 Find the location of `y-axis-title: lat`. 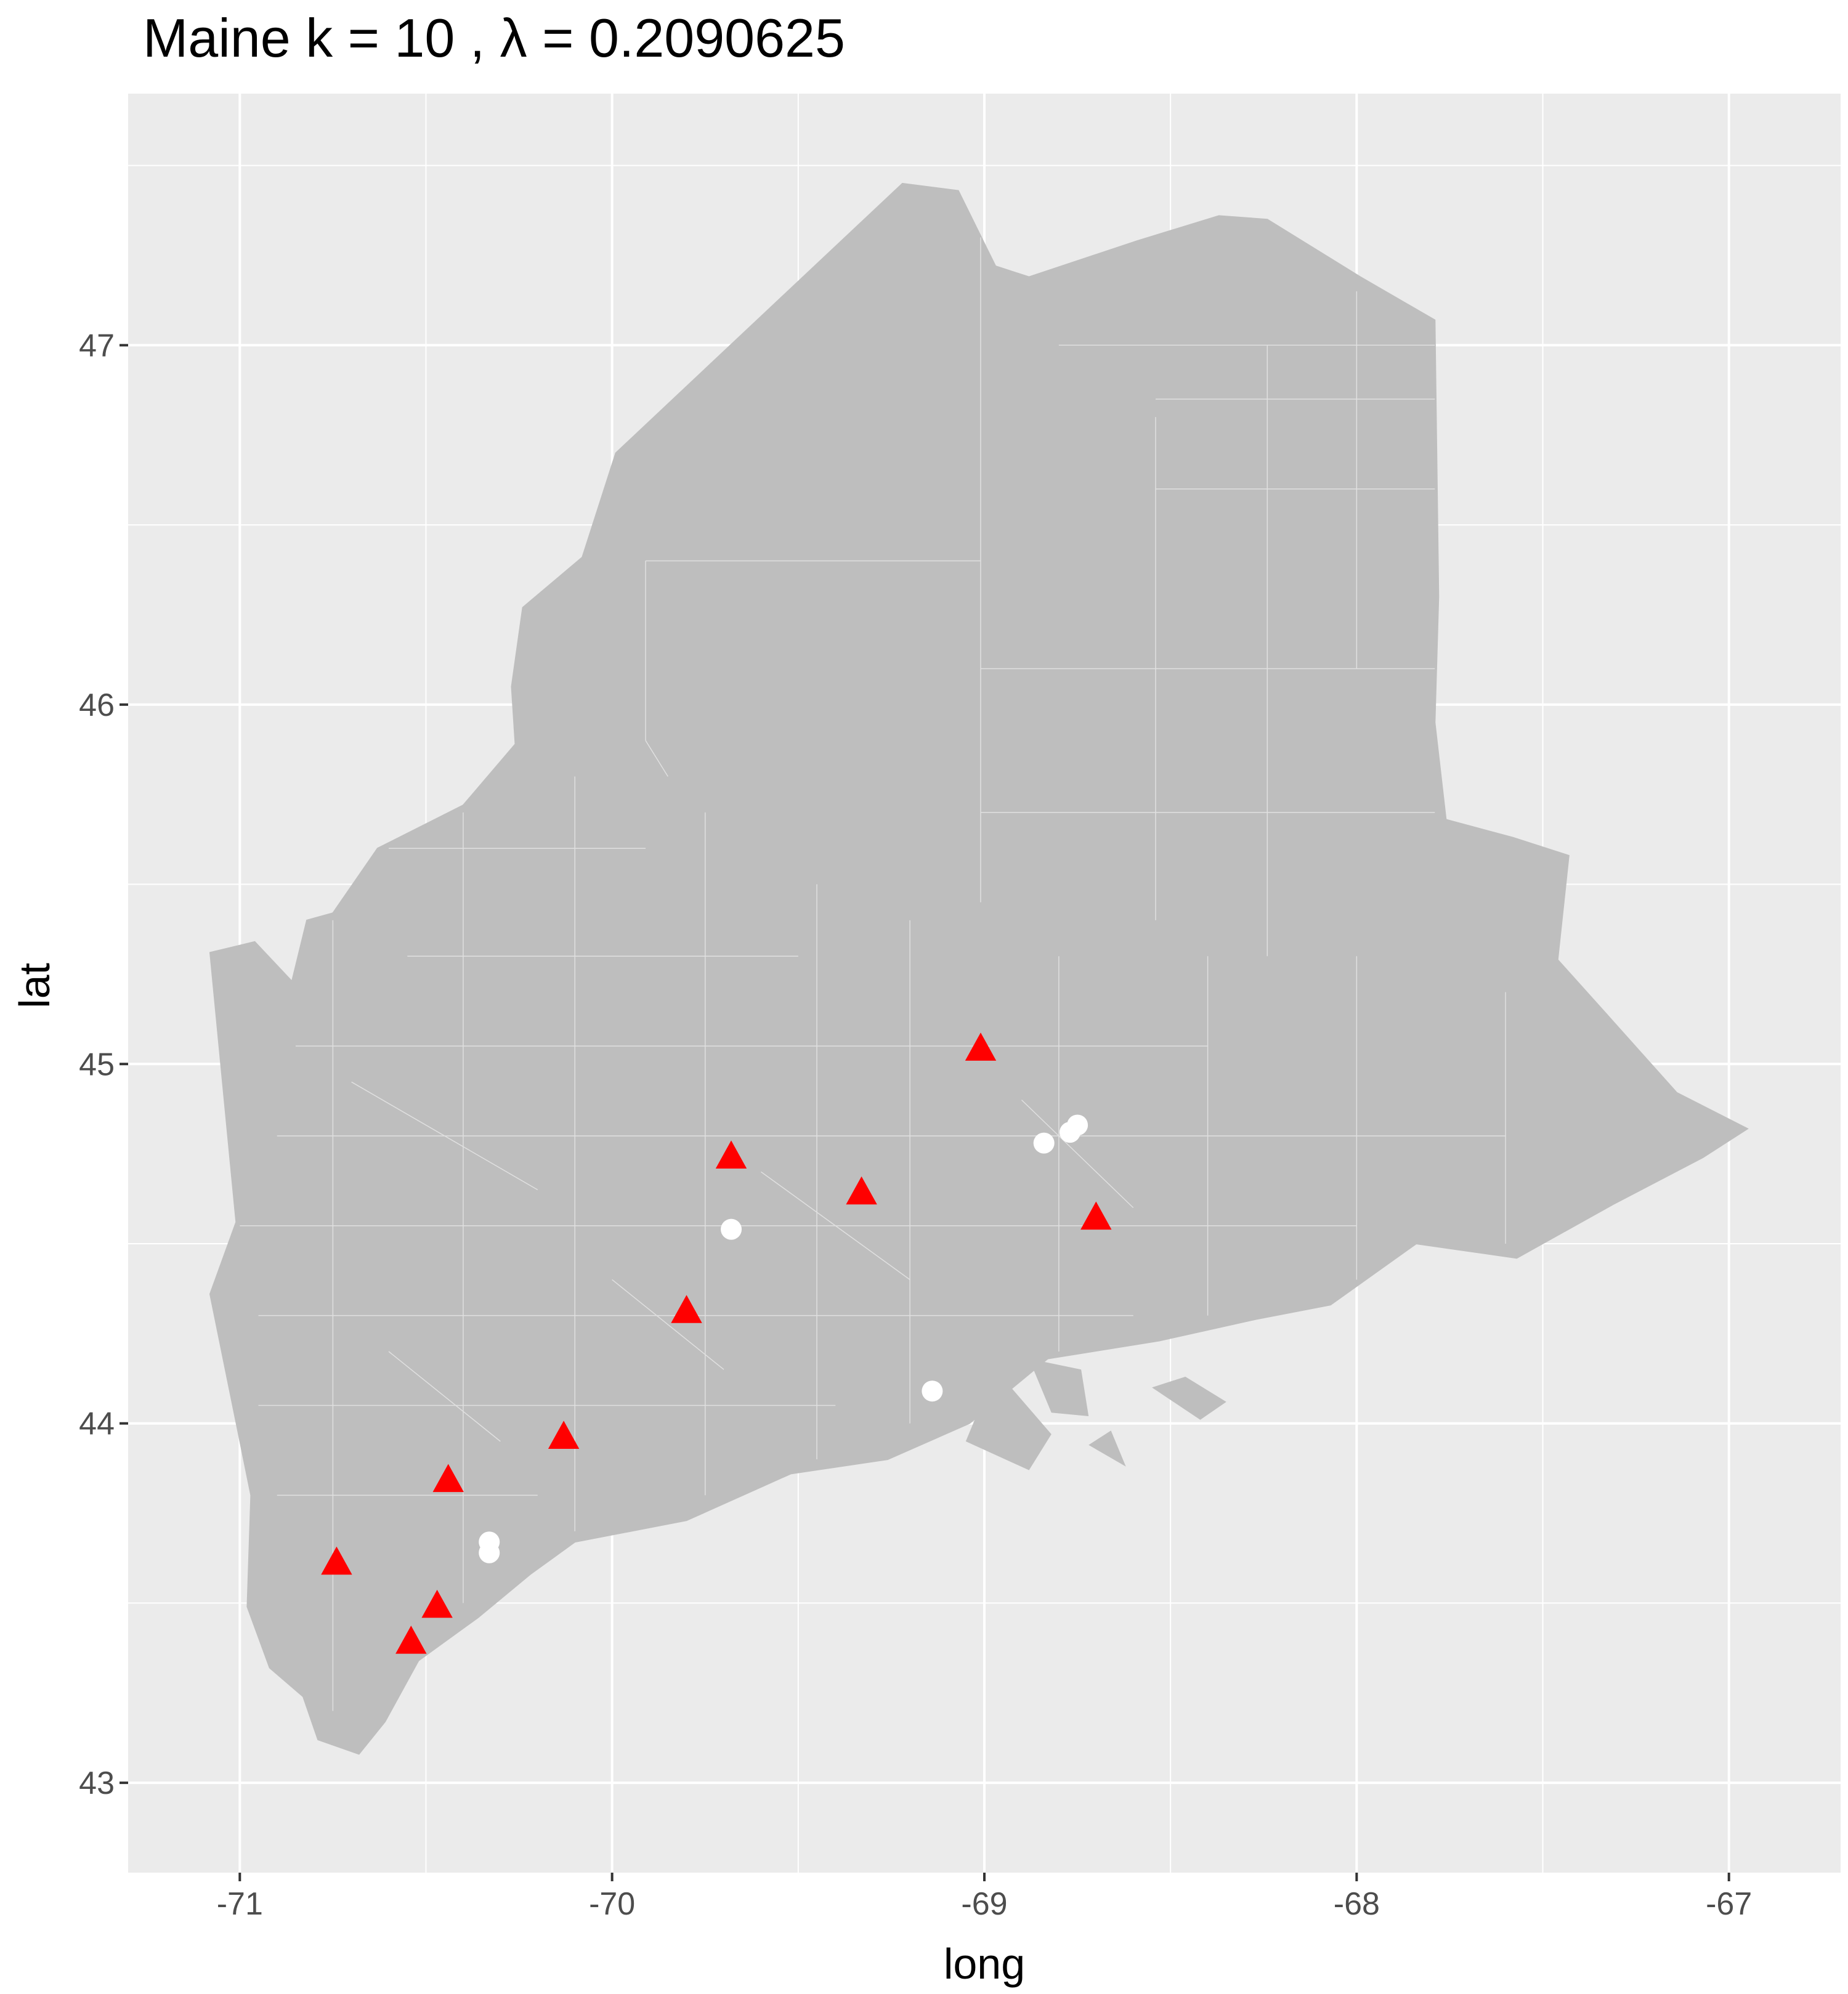

y-axis-title: lat is located at coordinates (34, 985).